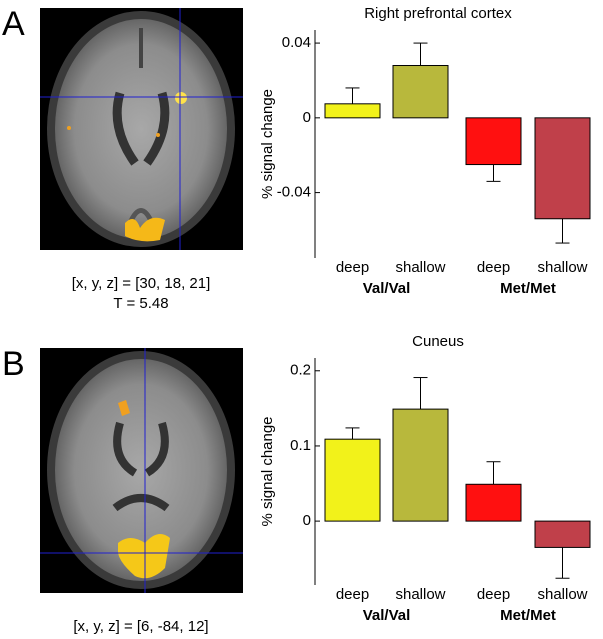  I want to click on caption: T = 4.52, so click(140, 638).